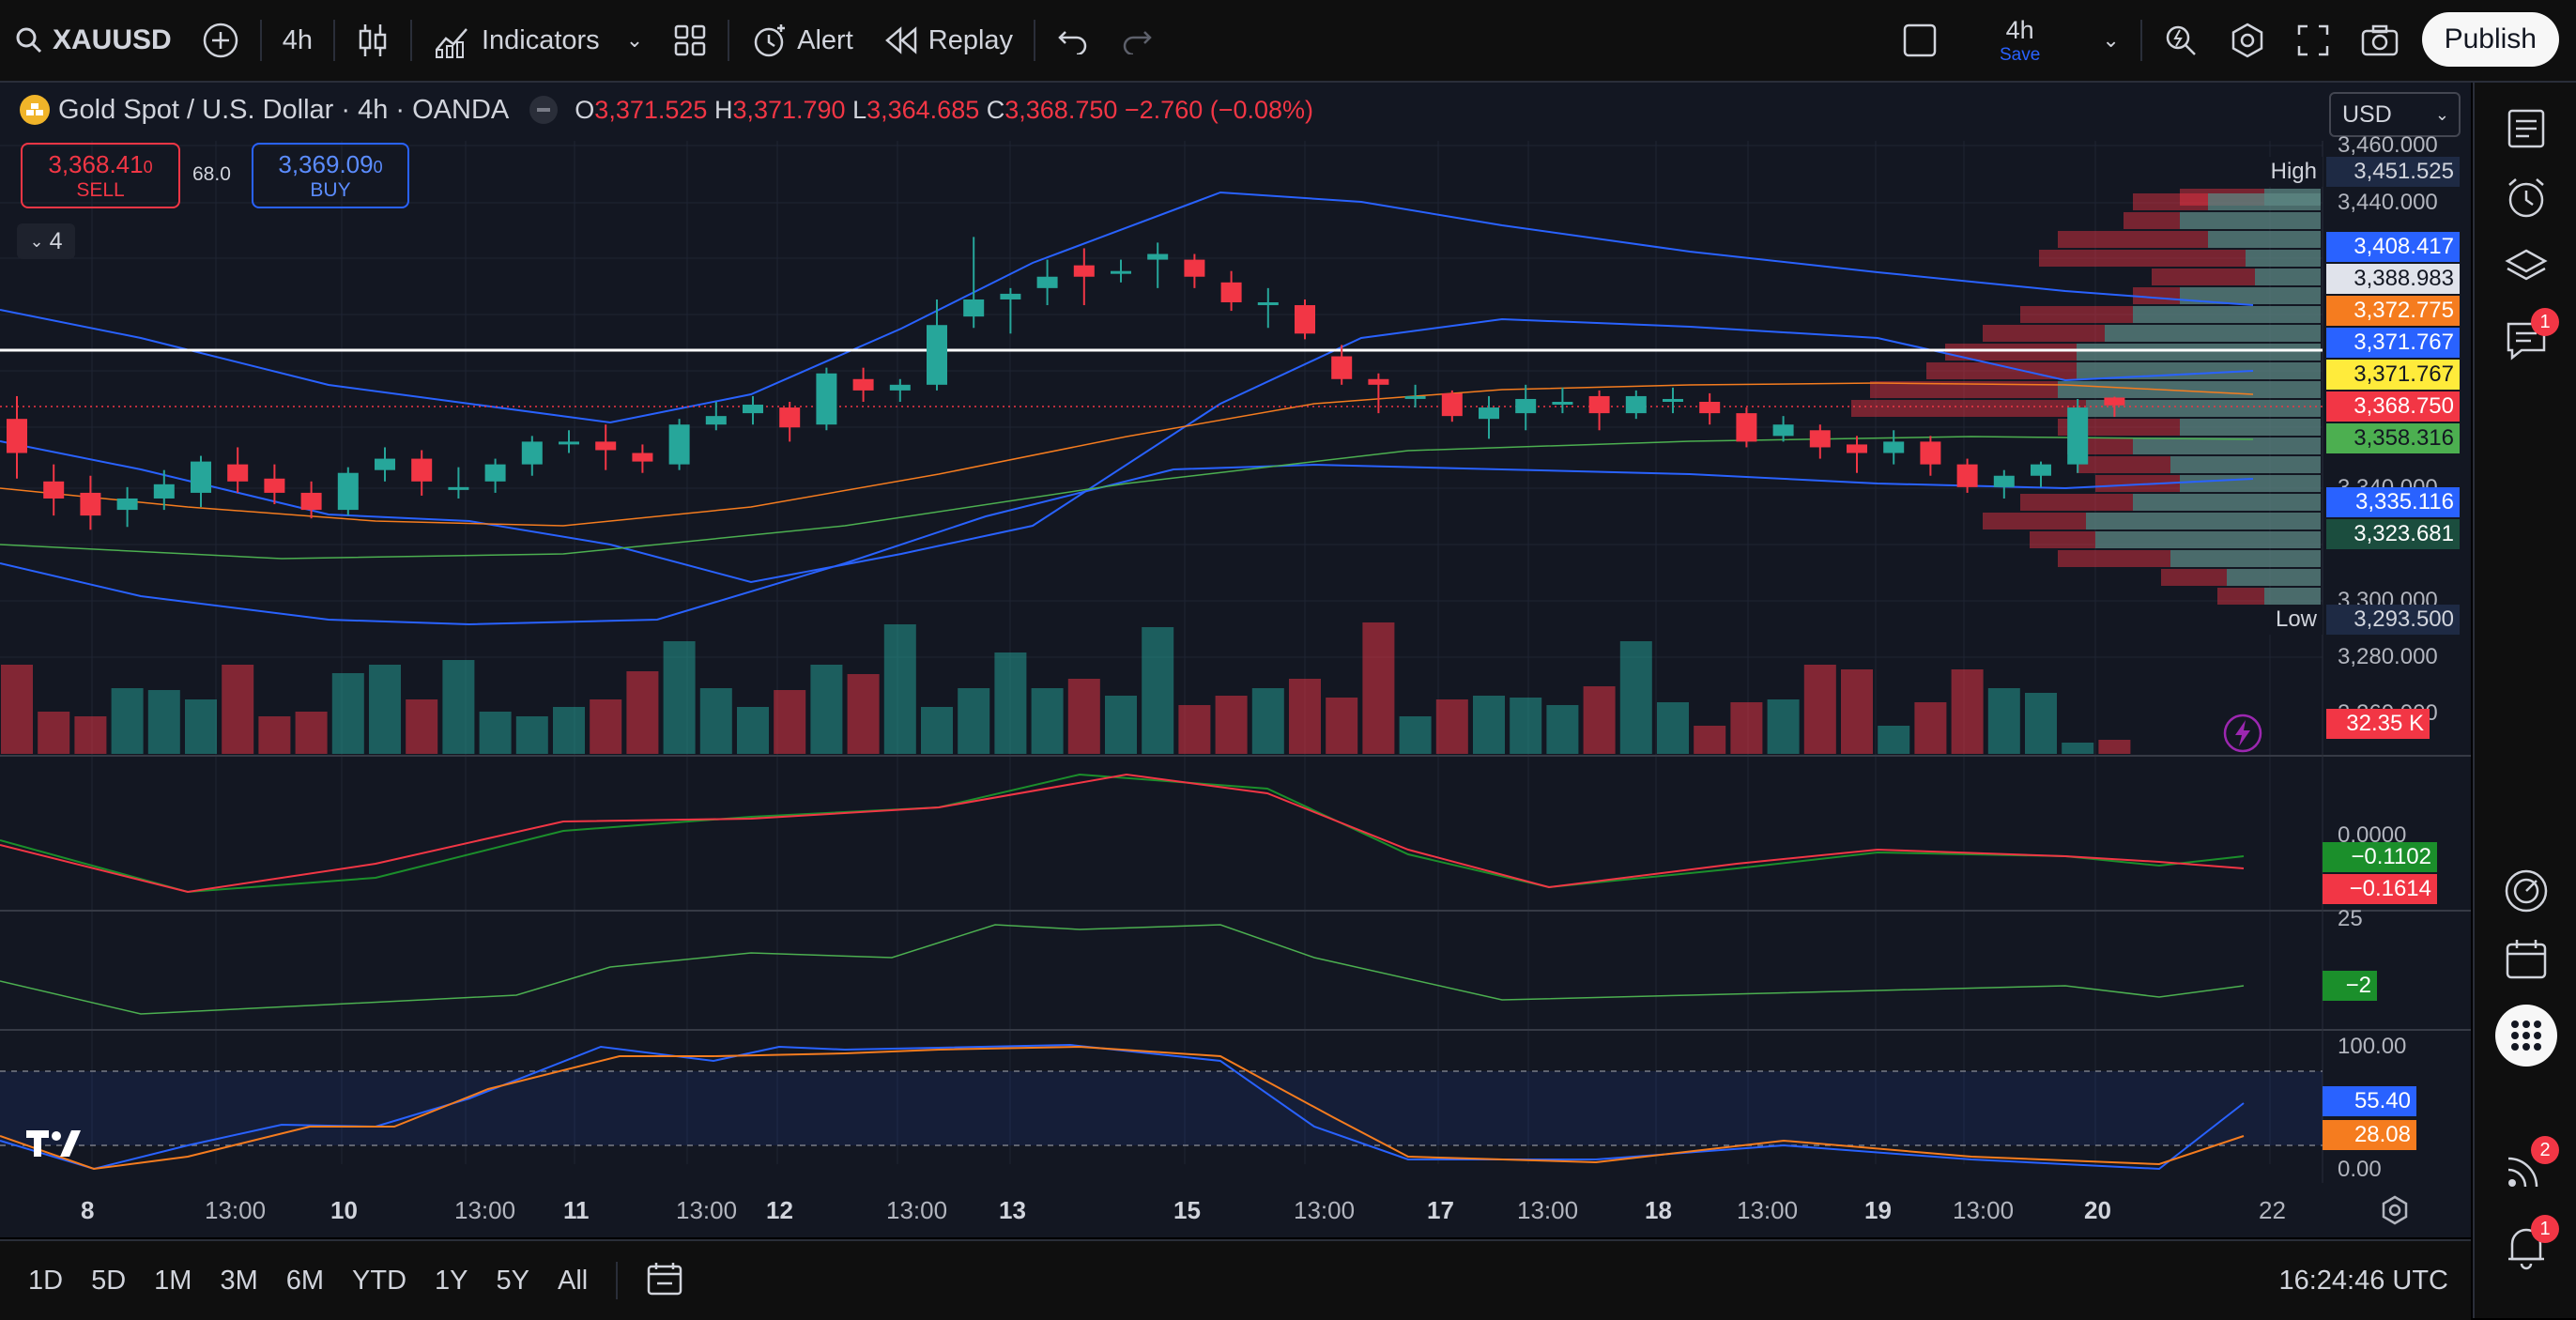 The width and height of the screenshot is (2576, 1320). I want to click on undo-button, so click(1073, 40).